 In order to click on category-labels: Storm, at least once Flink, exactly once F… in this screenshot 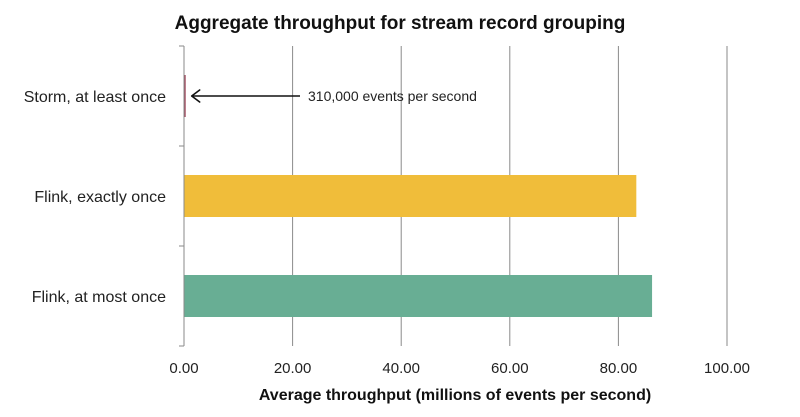, I will do `click(95, 197)`.